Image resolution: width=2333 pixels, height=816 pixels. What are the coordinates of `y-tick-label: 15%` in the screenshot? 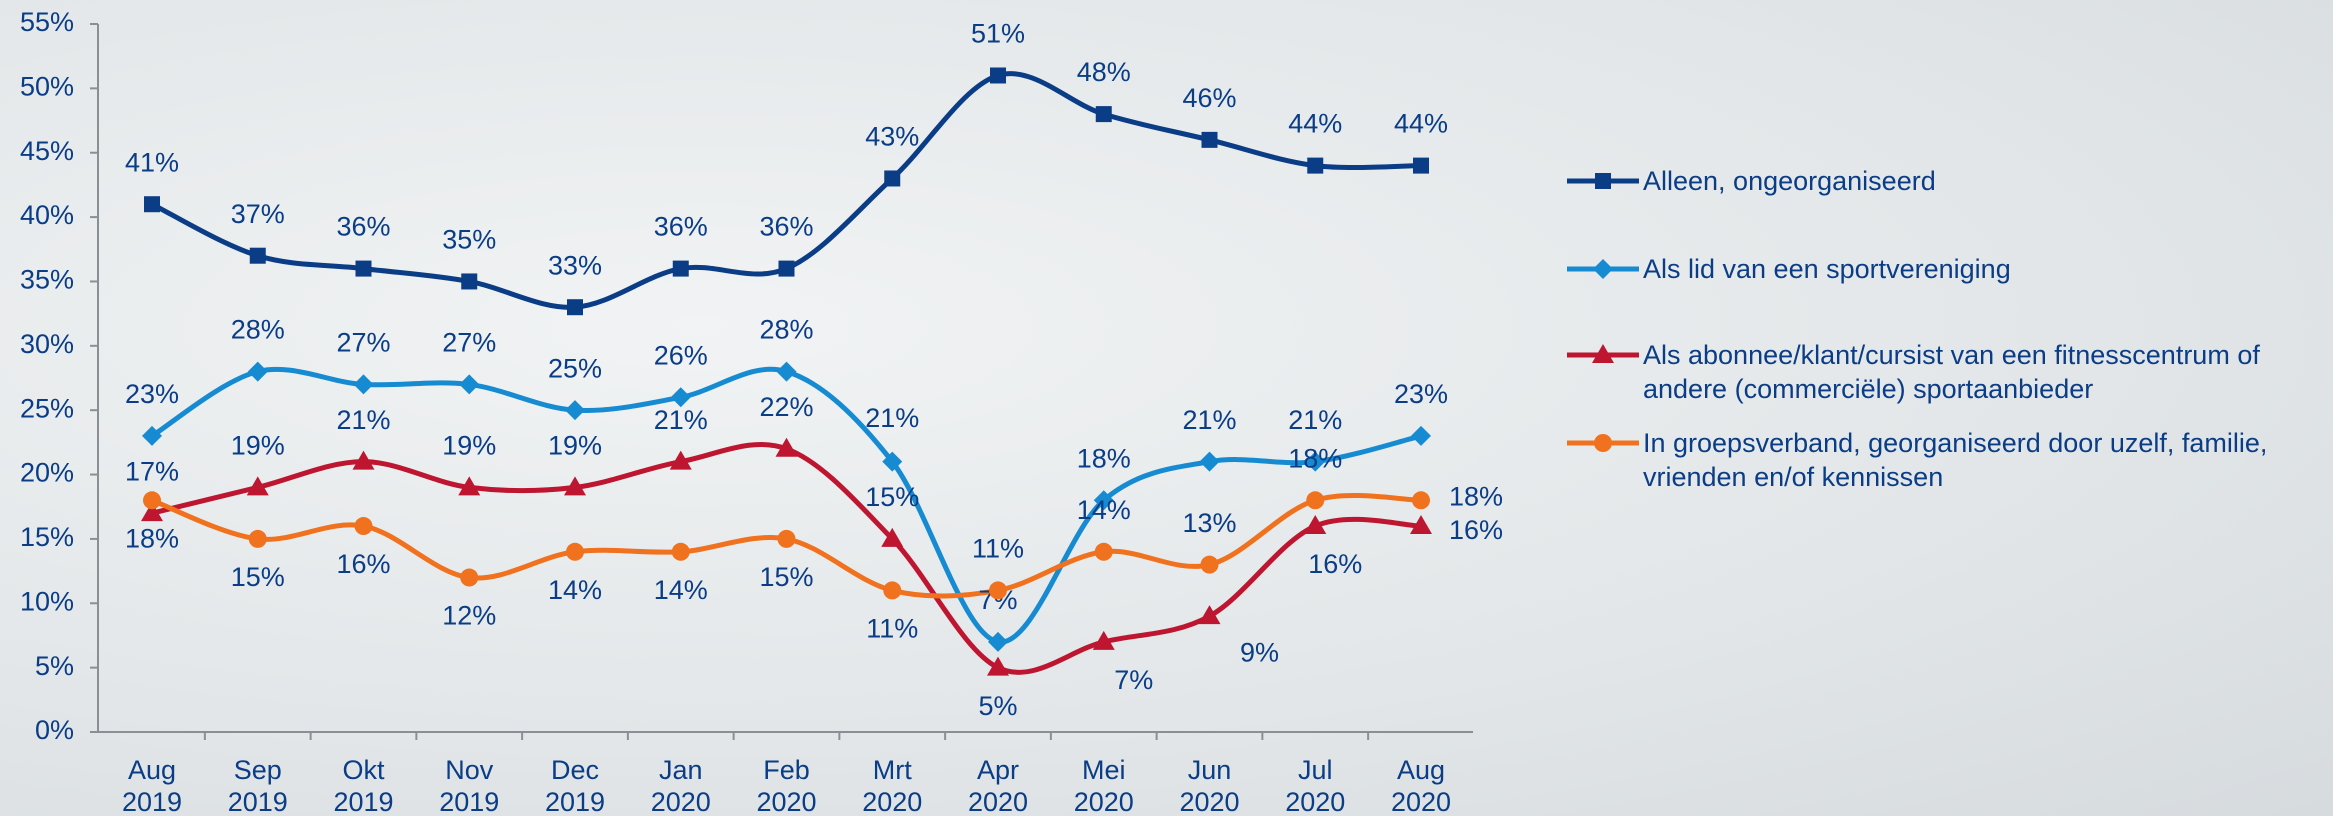 It's located at (47, 537).